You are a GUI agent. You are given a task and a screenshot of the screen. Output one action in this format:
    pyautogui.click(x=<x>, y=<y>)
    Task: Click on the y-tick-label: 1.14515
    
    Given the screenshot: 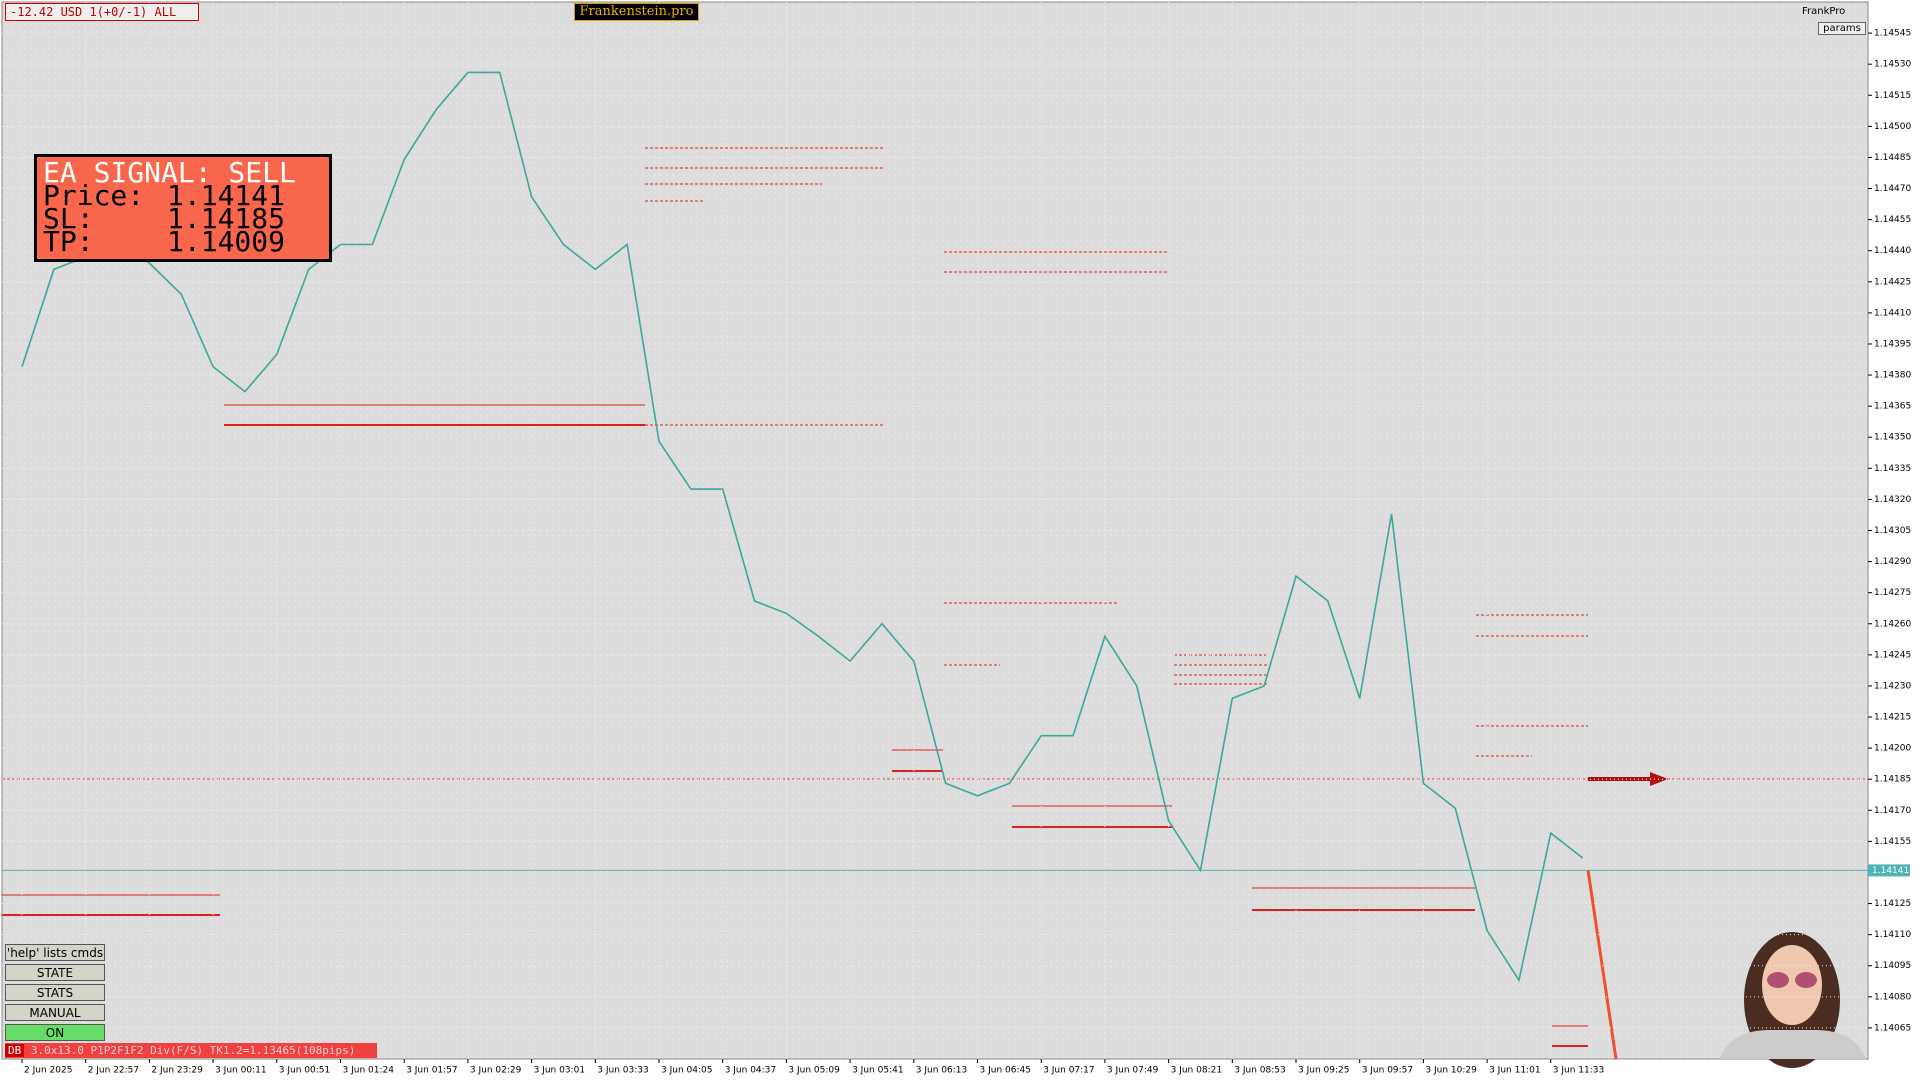 What is the action you would take?
    pyautogui.click(x=1892, y=96)
    